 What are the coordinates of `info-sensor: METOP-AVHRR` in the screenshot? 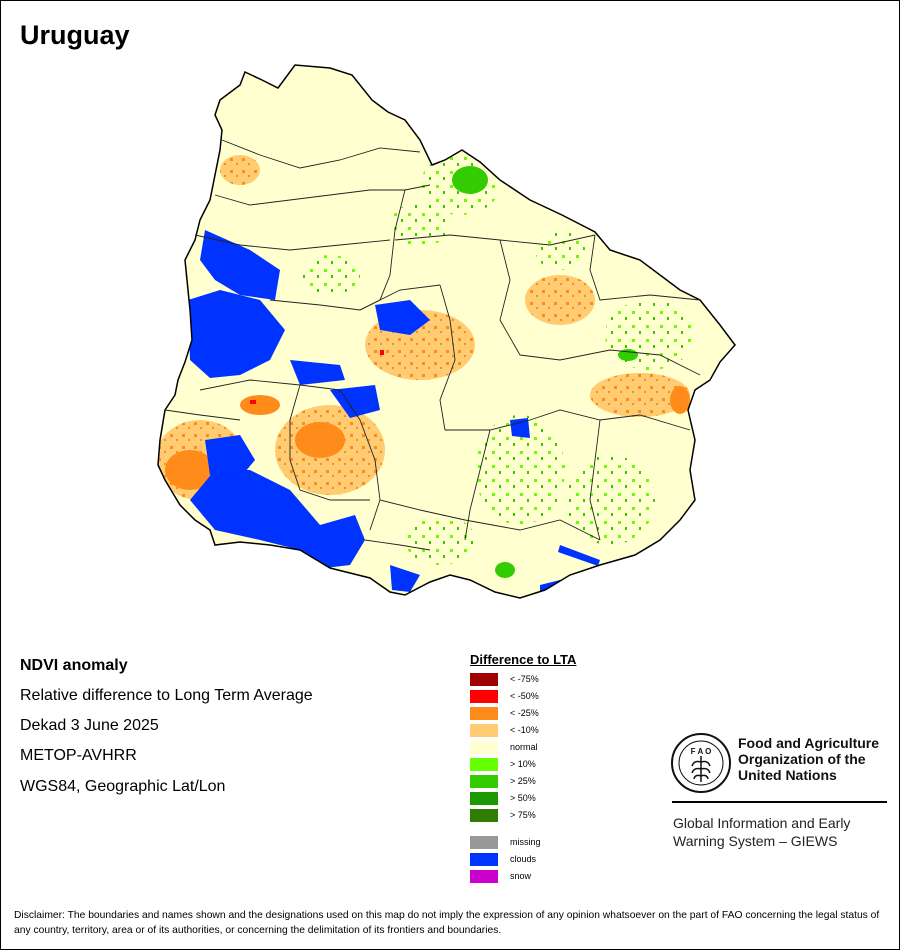 It's located at (78, 755).